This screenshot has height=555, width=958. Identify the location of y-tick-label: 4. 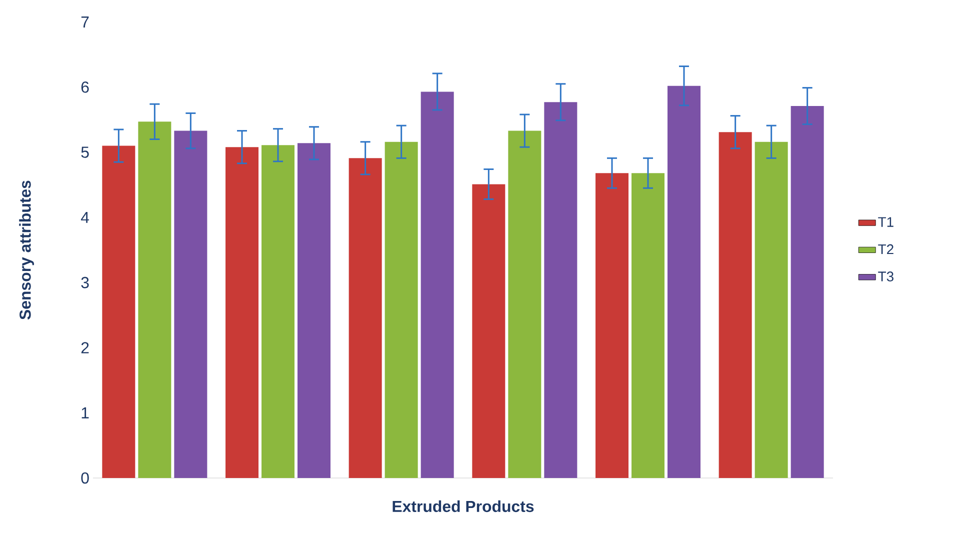
(85, 217).